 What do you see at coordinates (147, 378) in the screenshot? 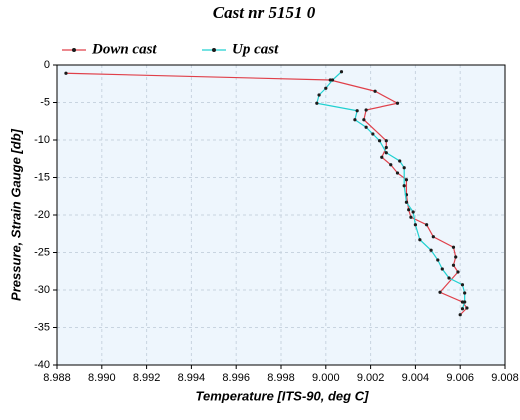
I see `x-tick-label: 8.992` at bounding box center [147, 378].